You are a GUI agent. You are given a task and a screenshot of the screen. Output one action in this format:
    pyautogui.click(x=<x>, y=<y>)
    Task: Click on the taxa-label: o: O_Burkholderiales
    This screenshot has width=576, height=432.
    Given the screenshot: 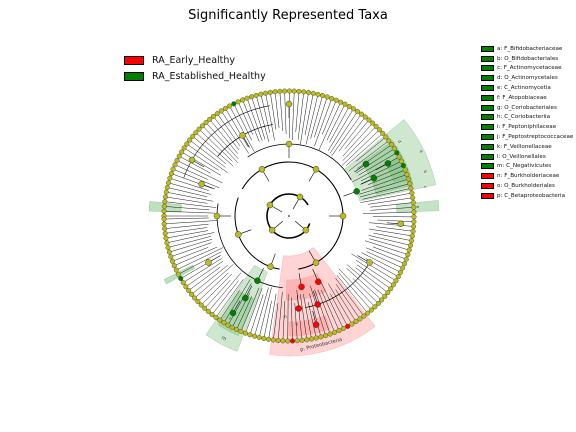 What is the action you would take?
    pyautogui.click(x=526, y=186)
    